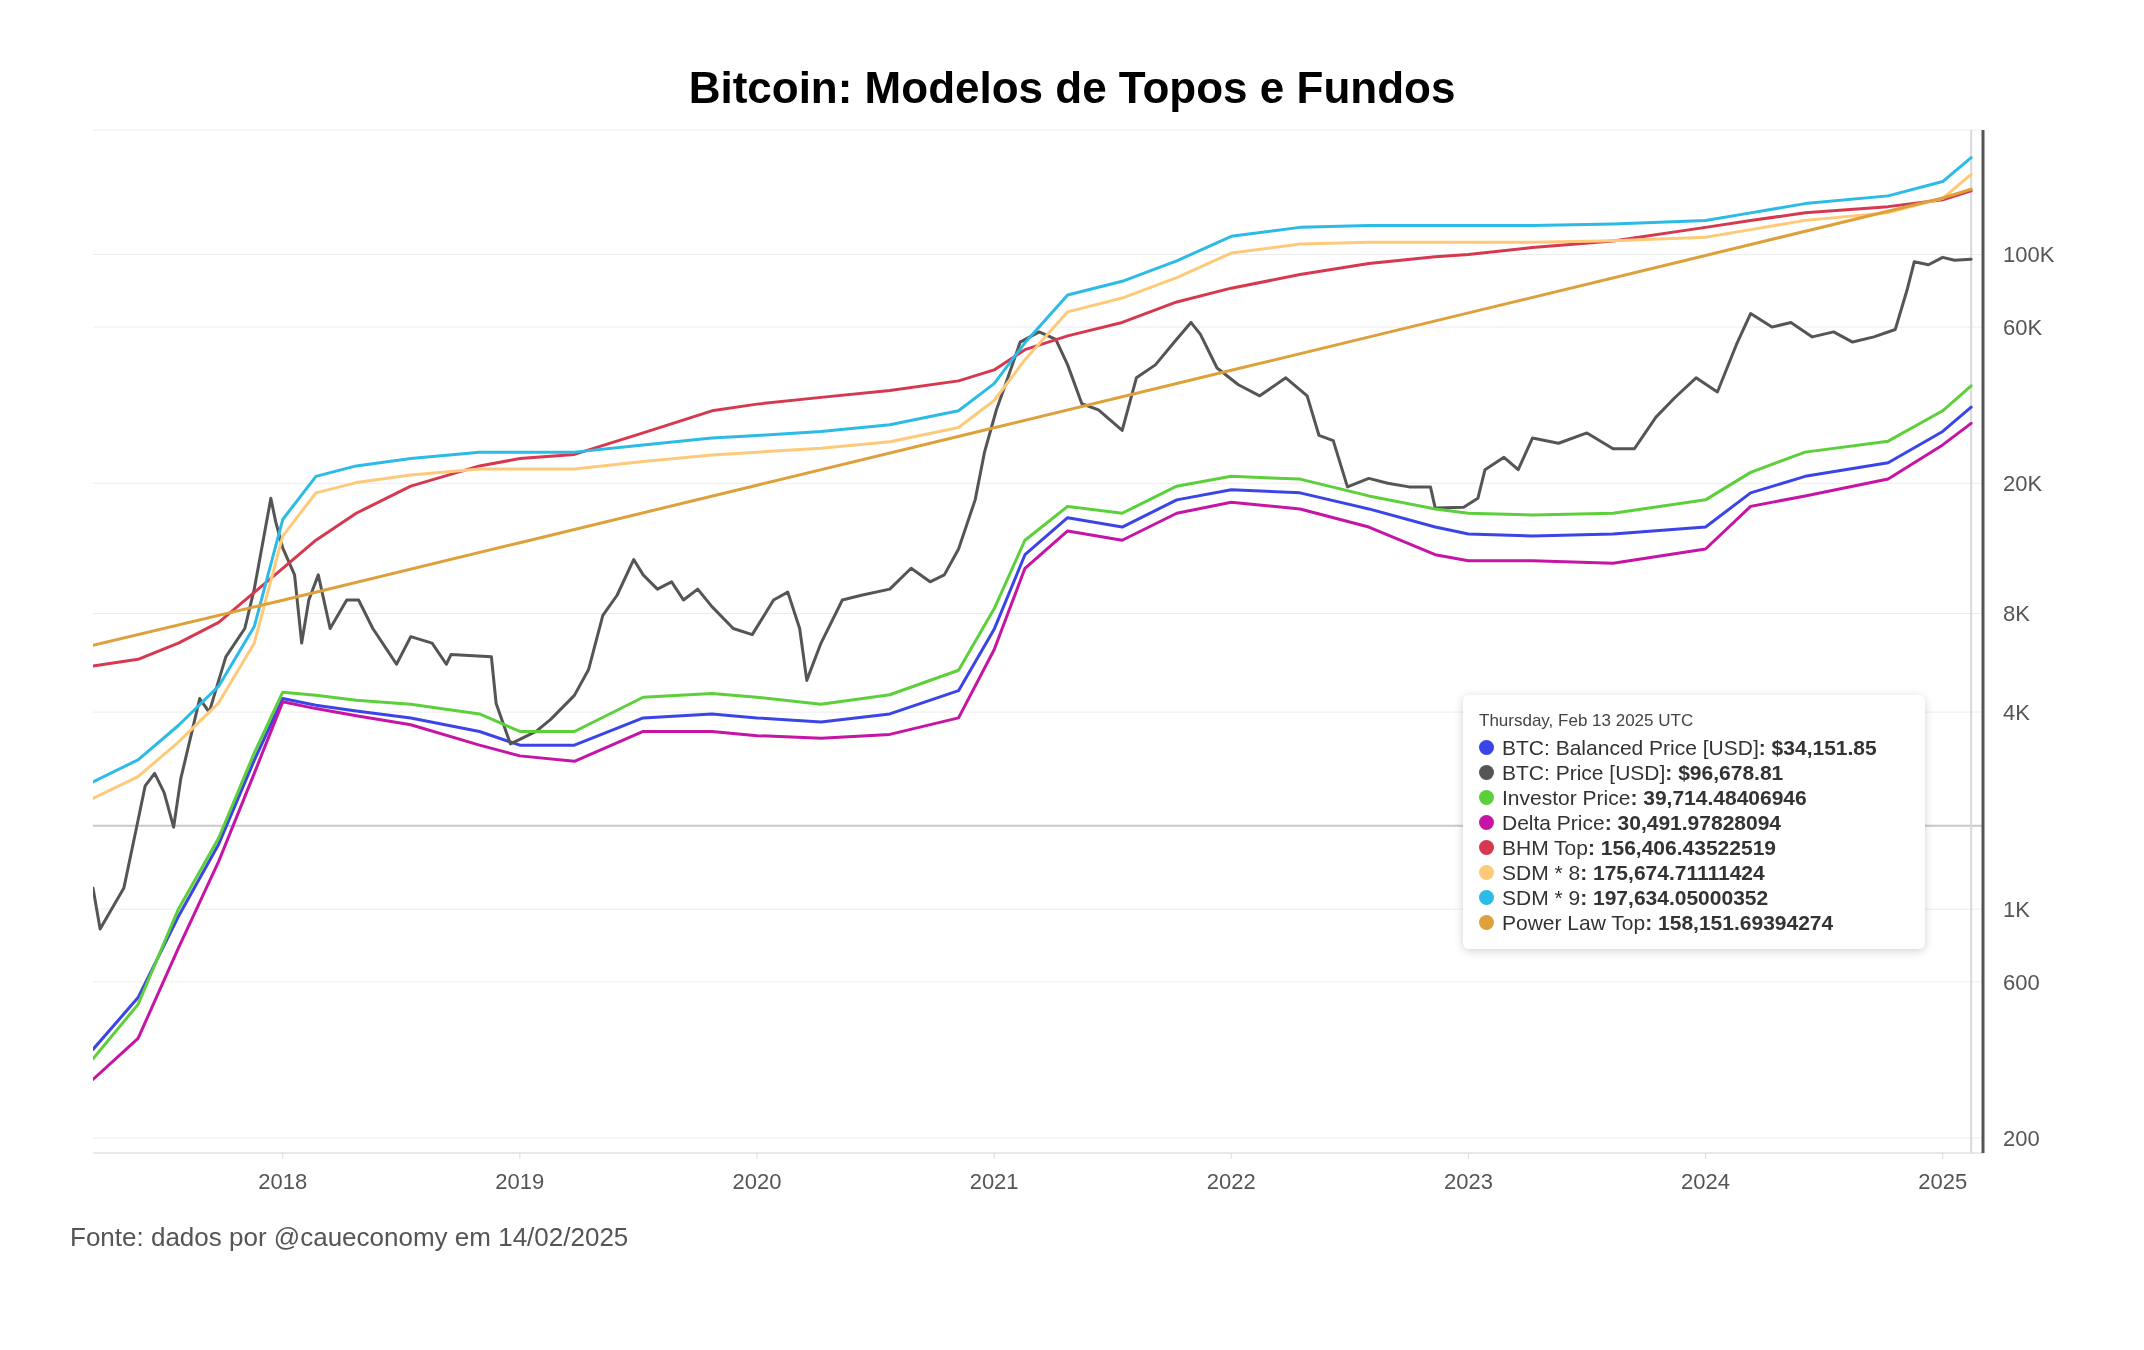 The height and width of the screenshot is (1350, 2144). Describe the element at coordinates (1943, 1181) in the screenshot. I see `x-tick-label: 2025` at that location.